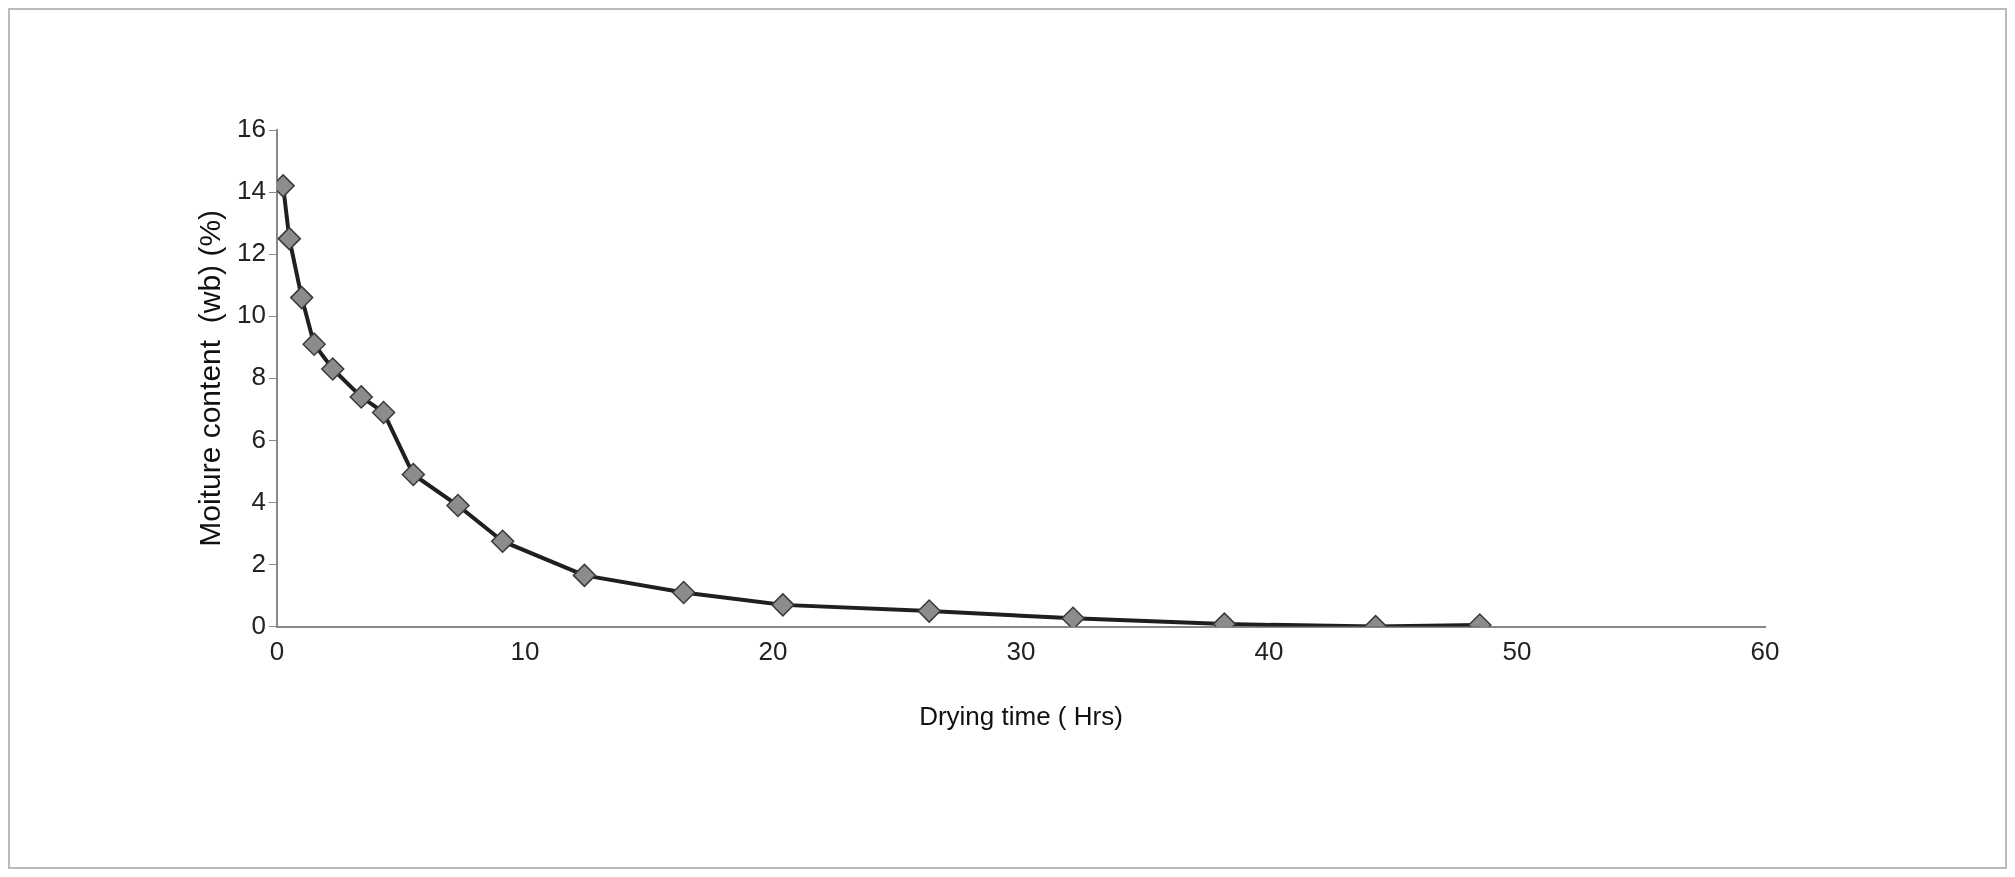 This screenshot has width=2015, height=877. What do you see at coordinates (258, 376) in the screenshot?
I see `y-tick-label: 8` at bounding box center [258, 376].